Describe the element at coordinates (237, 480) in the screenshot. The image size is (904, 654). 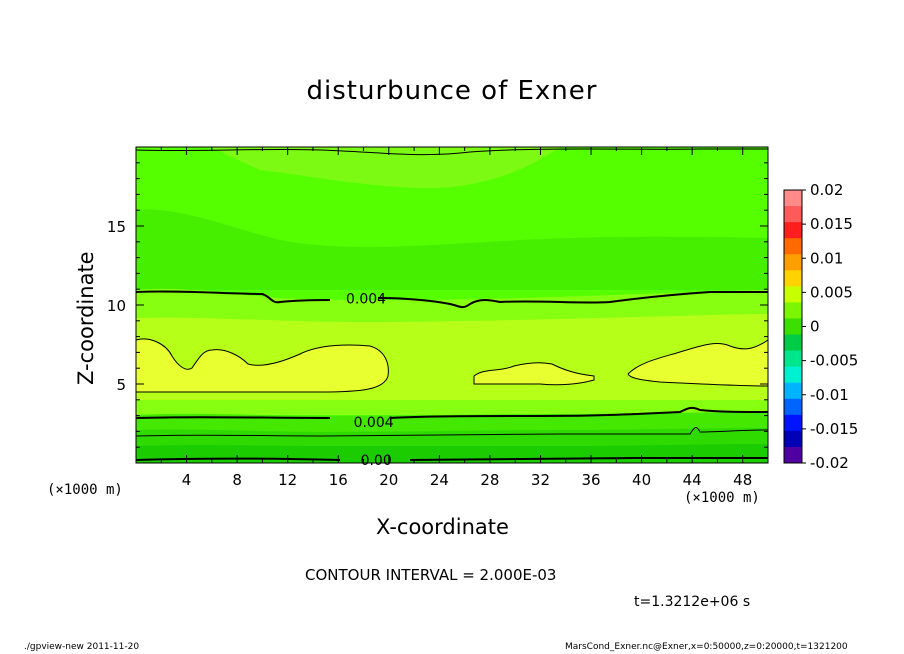
I see `x-tick-label: 8` at that location.